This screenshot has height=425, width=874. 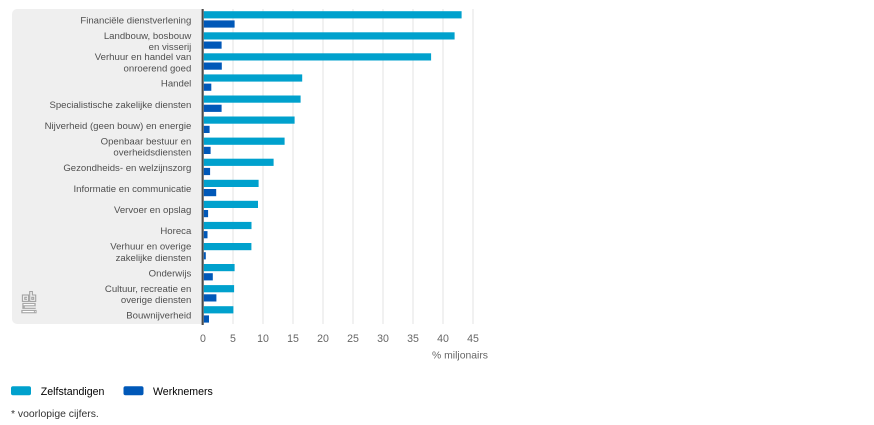 What do you see at coordinates (473, 339) in the screenshot?
I see `svg-text: 45` at bounding box center [473, 339].